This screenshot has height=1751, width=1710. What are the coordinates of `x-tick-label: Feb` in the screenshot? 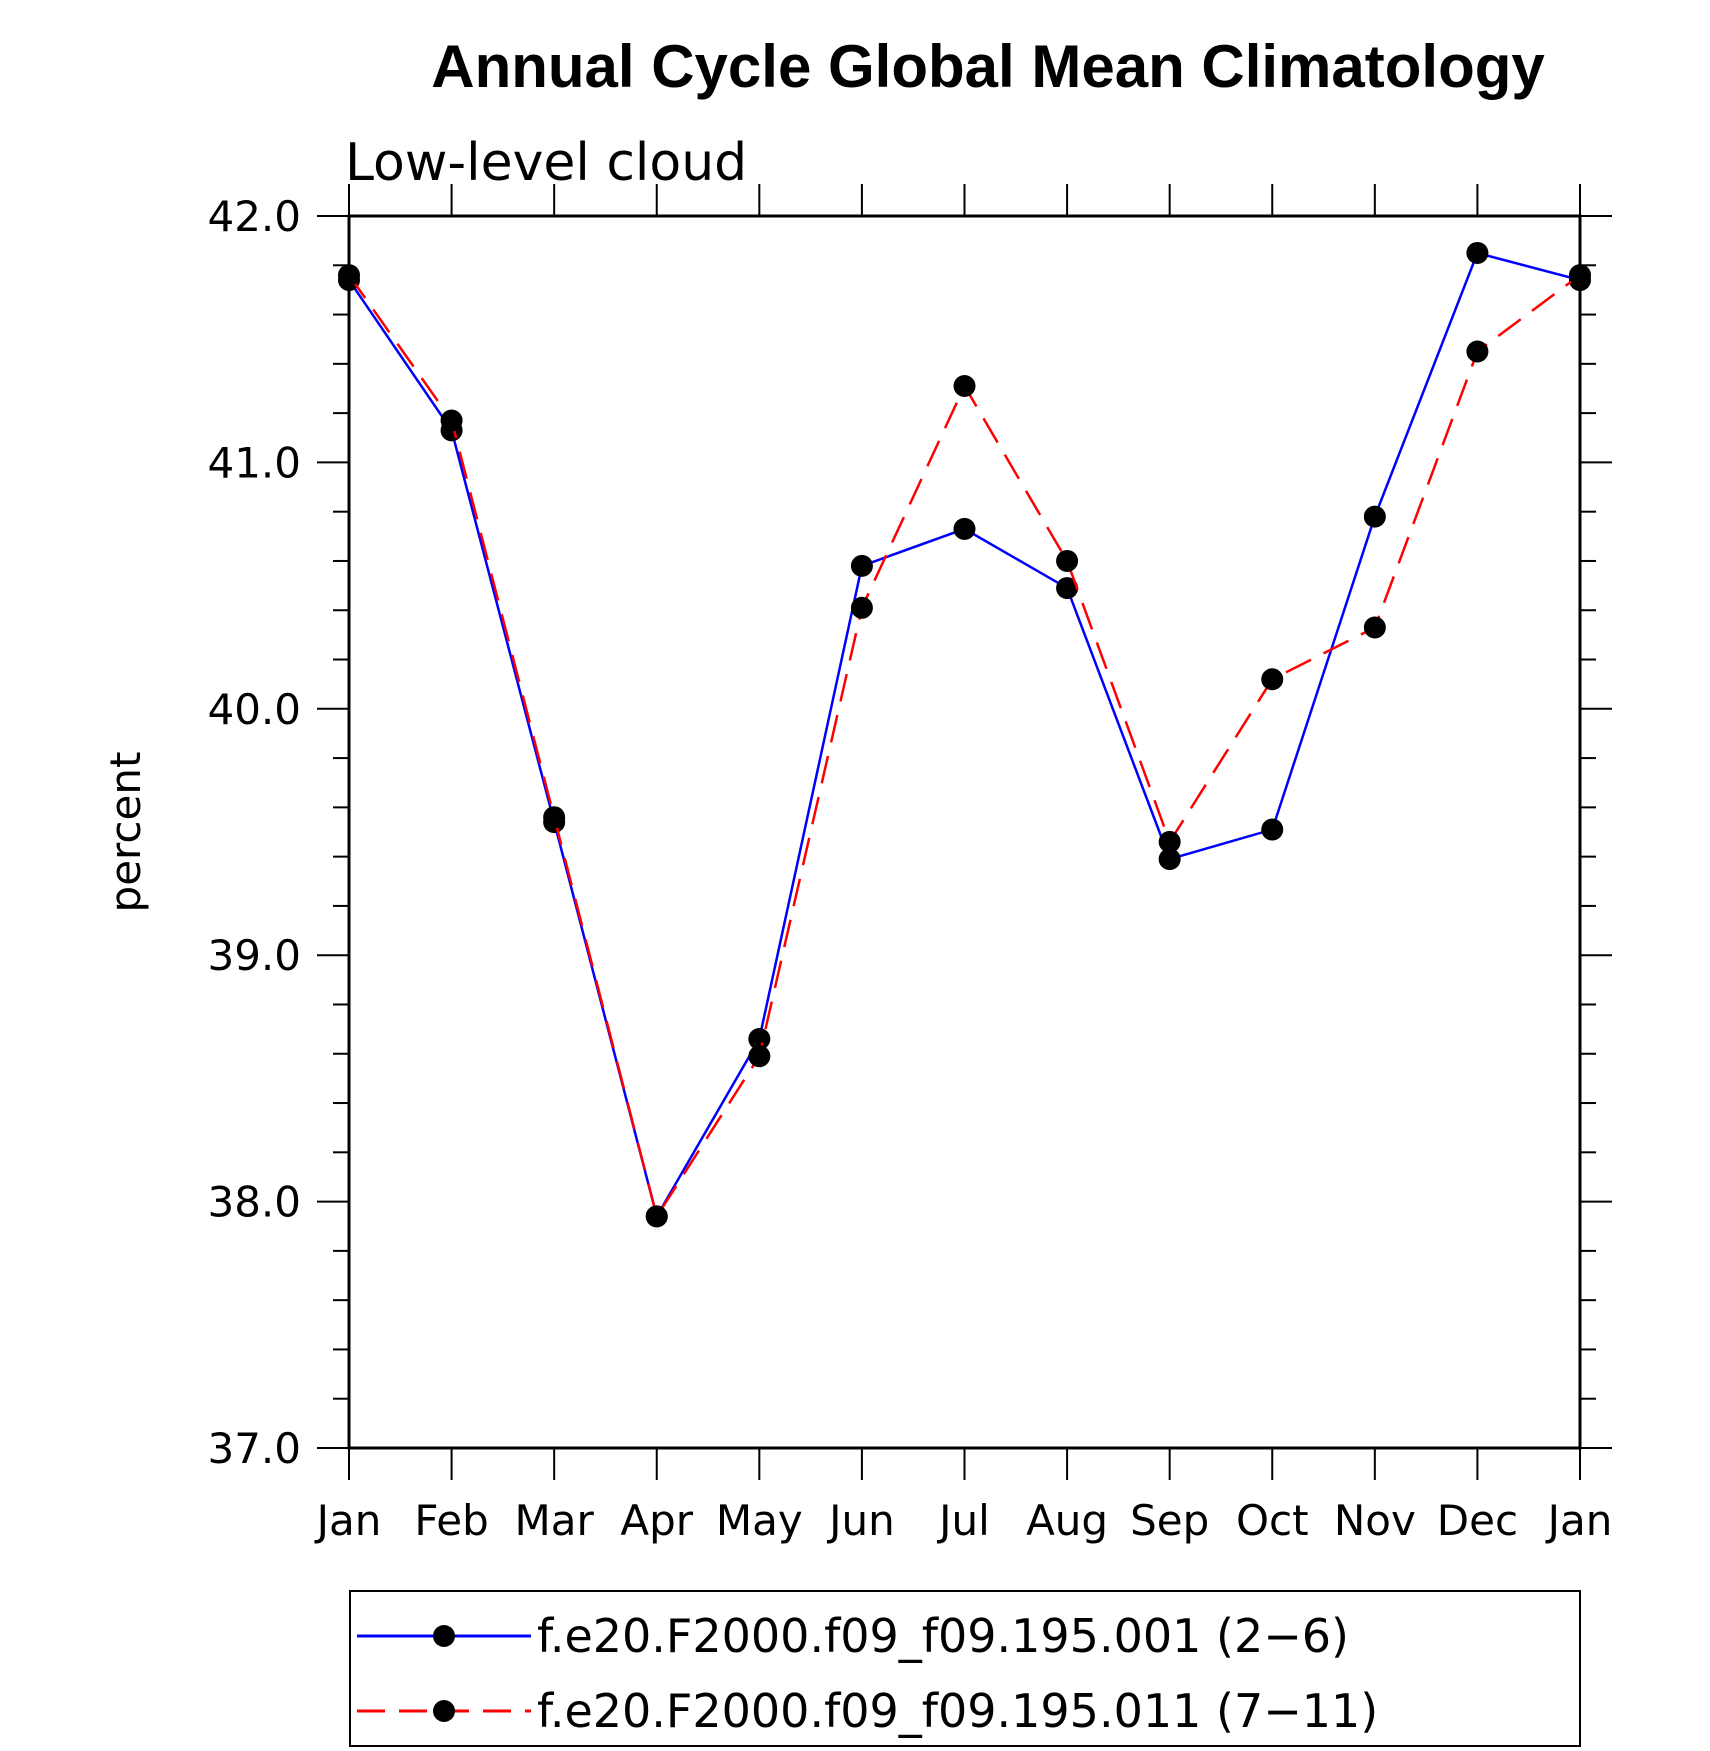 It's located at (451, 1520).